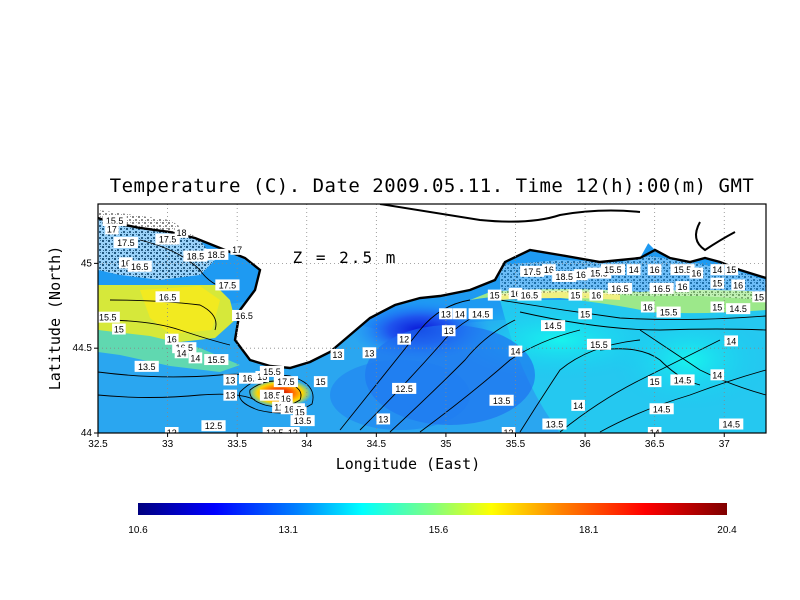  What do you see at coordinates (693, 241) in the screenshot?
I see `land-taman` at bounding box center [693, 241].